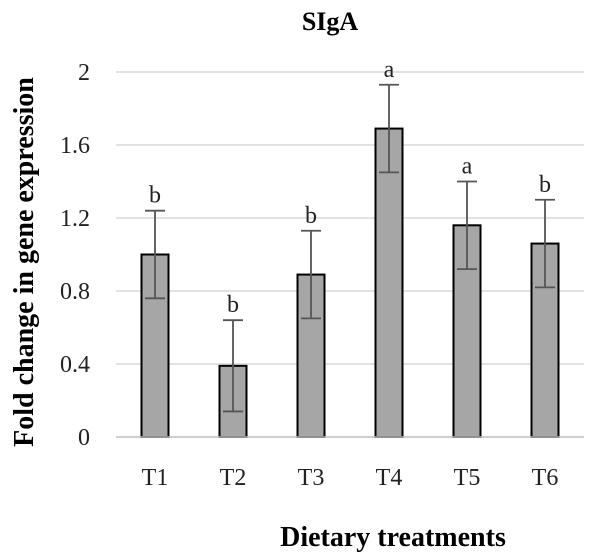  I want to click on significance-letter-t4: a, so click(389, 70).